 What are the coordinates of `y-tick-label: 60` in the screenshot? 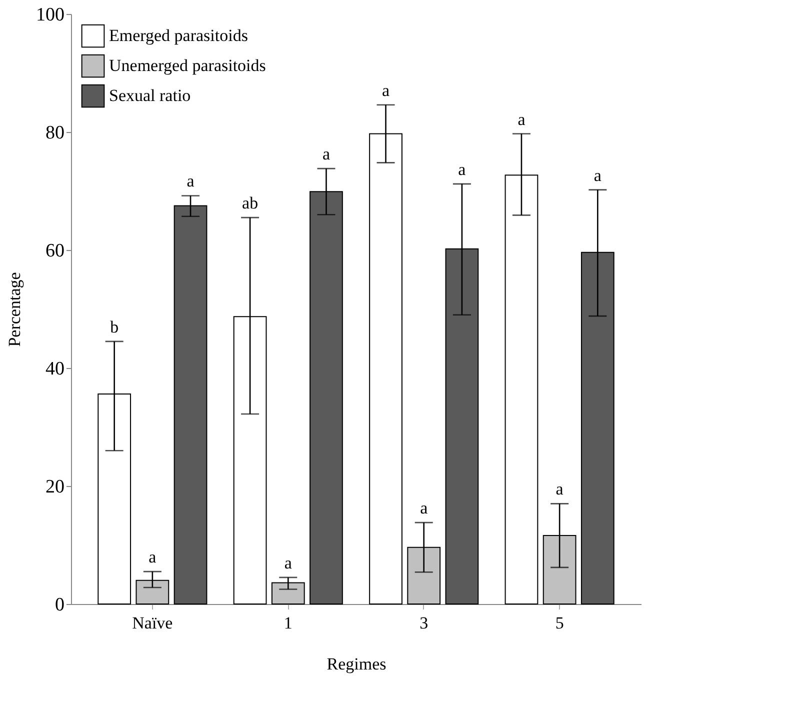 It's located at (55, 251).